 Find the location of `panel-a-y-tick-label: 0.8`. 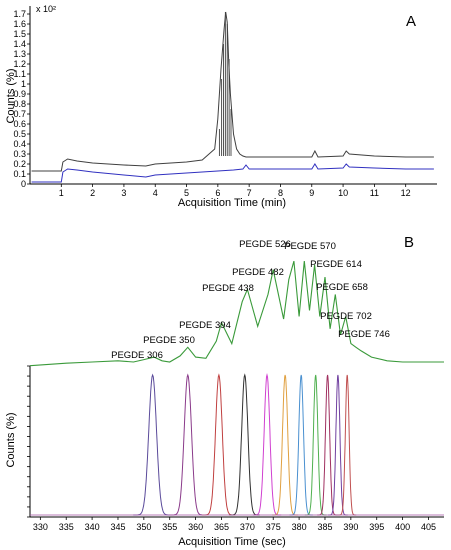

panel-a-y-tick-label: 0.8 is located at coordinates (19, 104).